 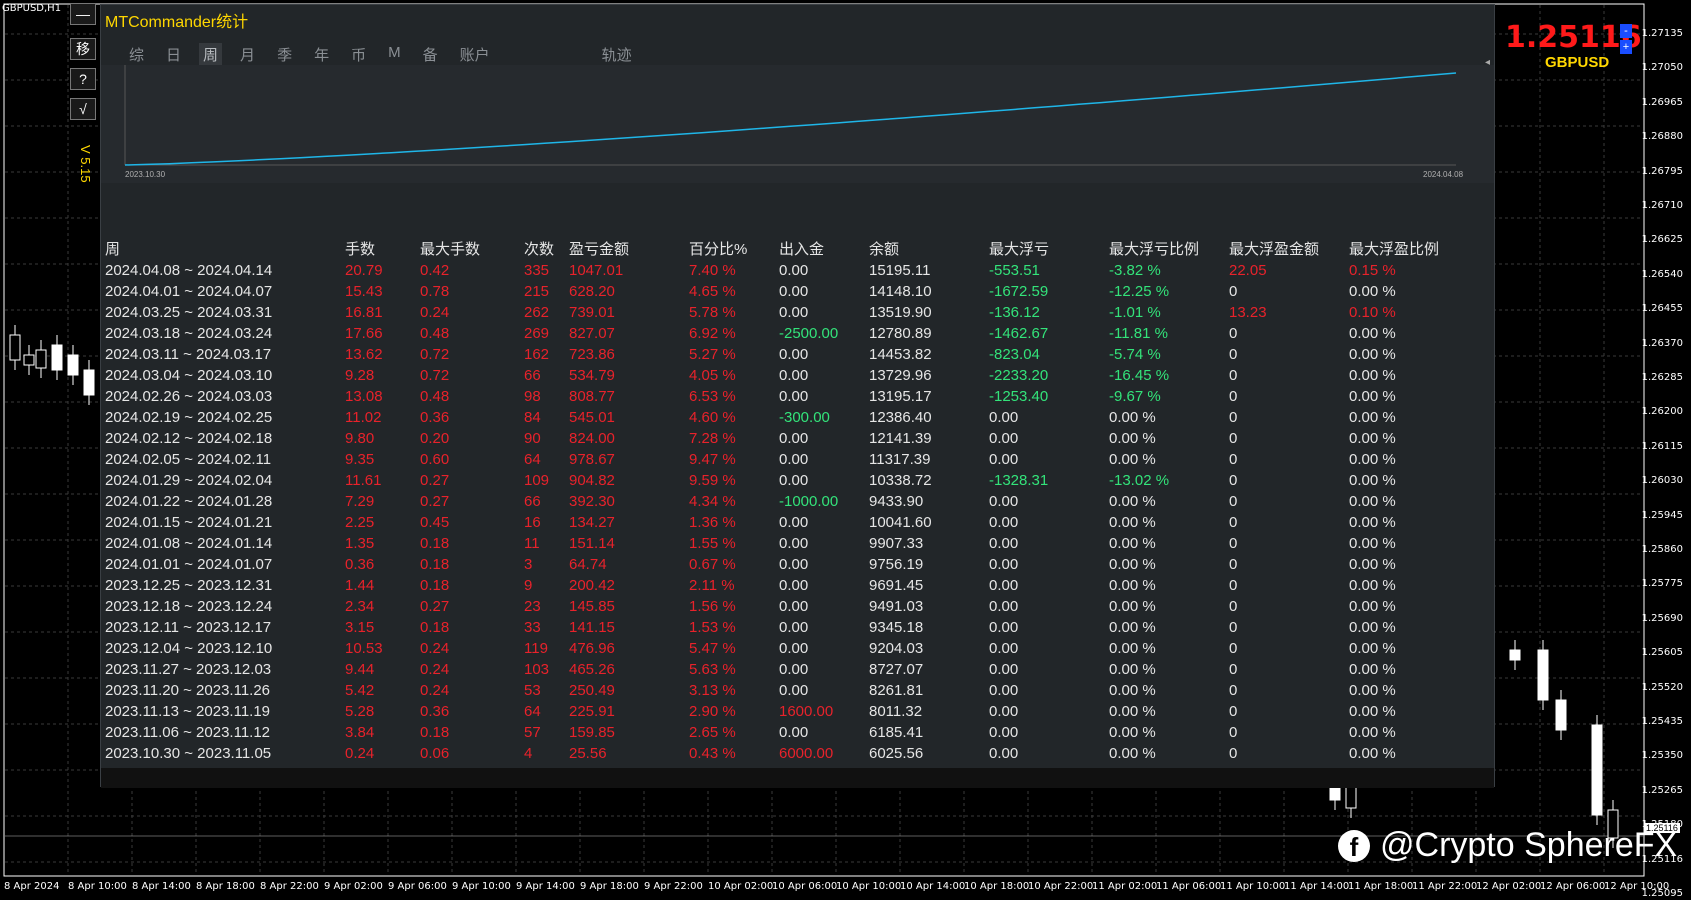 What do you see at coordinates (629, 417) in the screenshot?
I see `table-cell: 545.01` at bounding box center [629, 417].